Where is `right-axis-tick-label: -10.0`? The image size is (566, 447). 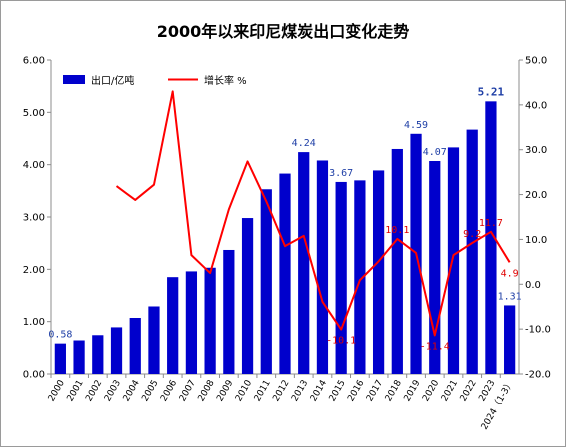 right-axis-tick-label: -10.0 is located at coordinates (538, 330).